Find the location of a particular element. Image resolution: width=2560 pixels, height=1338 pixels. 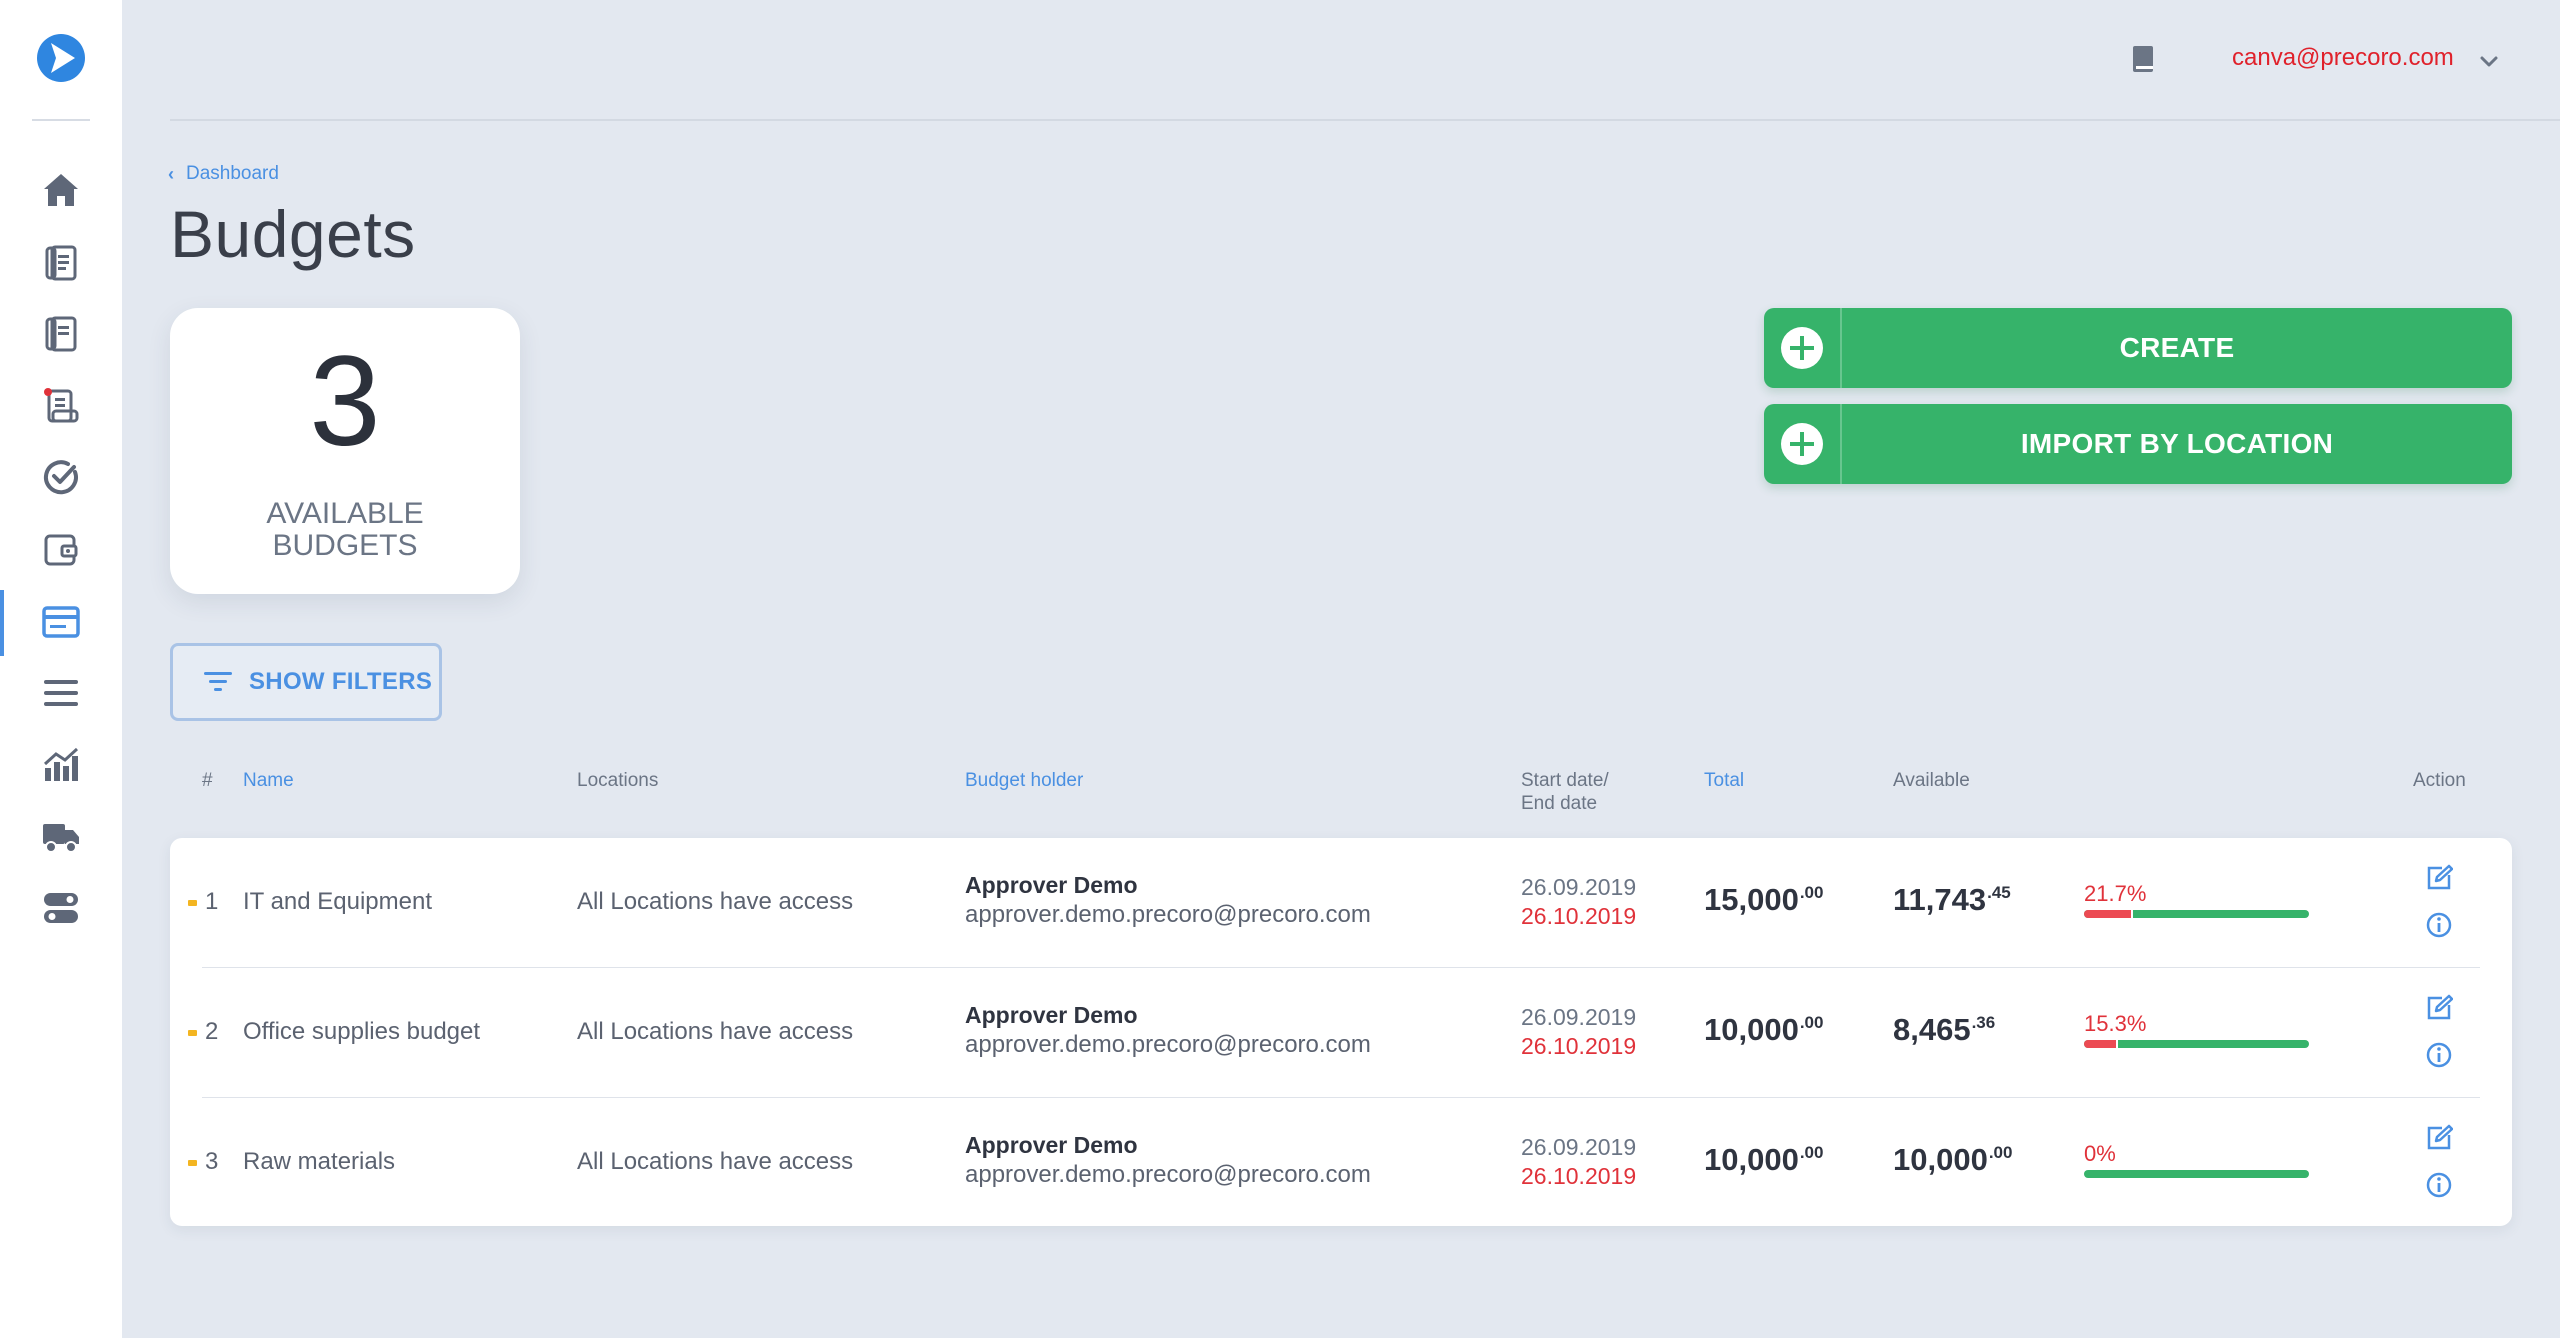

used-percent: 0% is located at coordinates (2100, 1153).